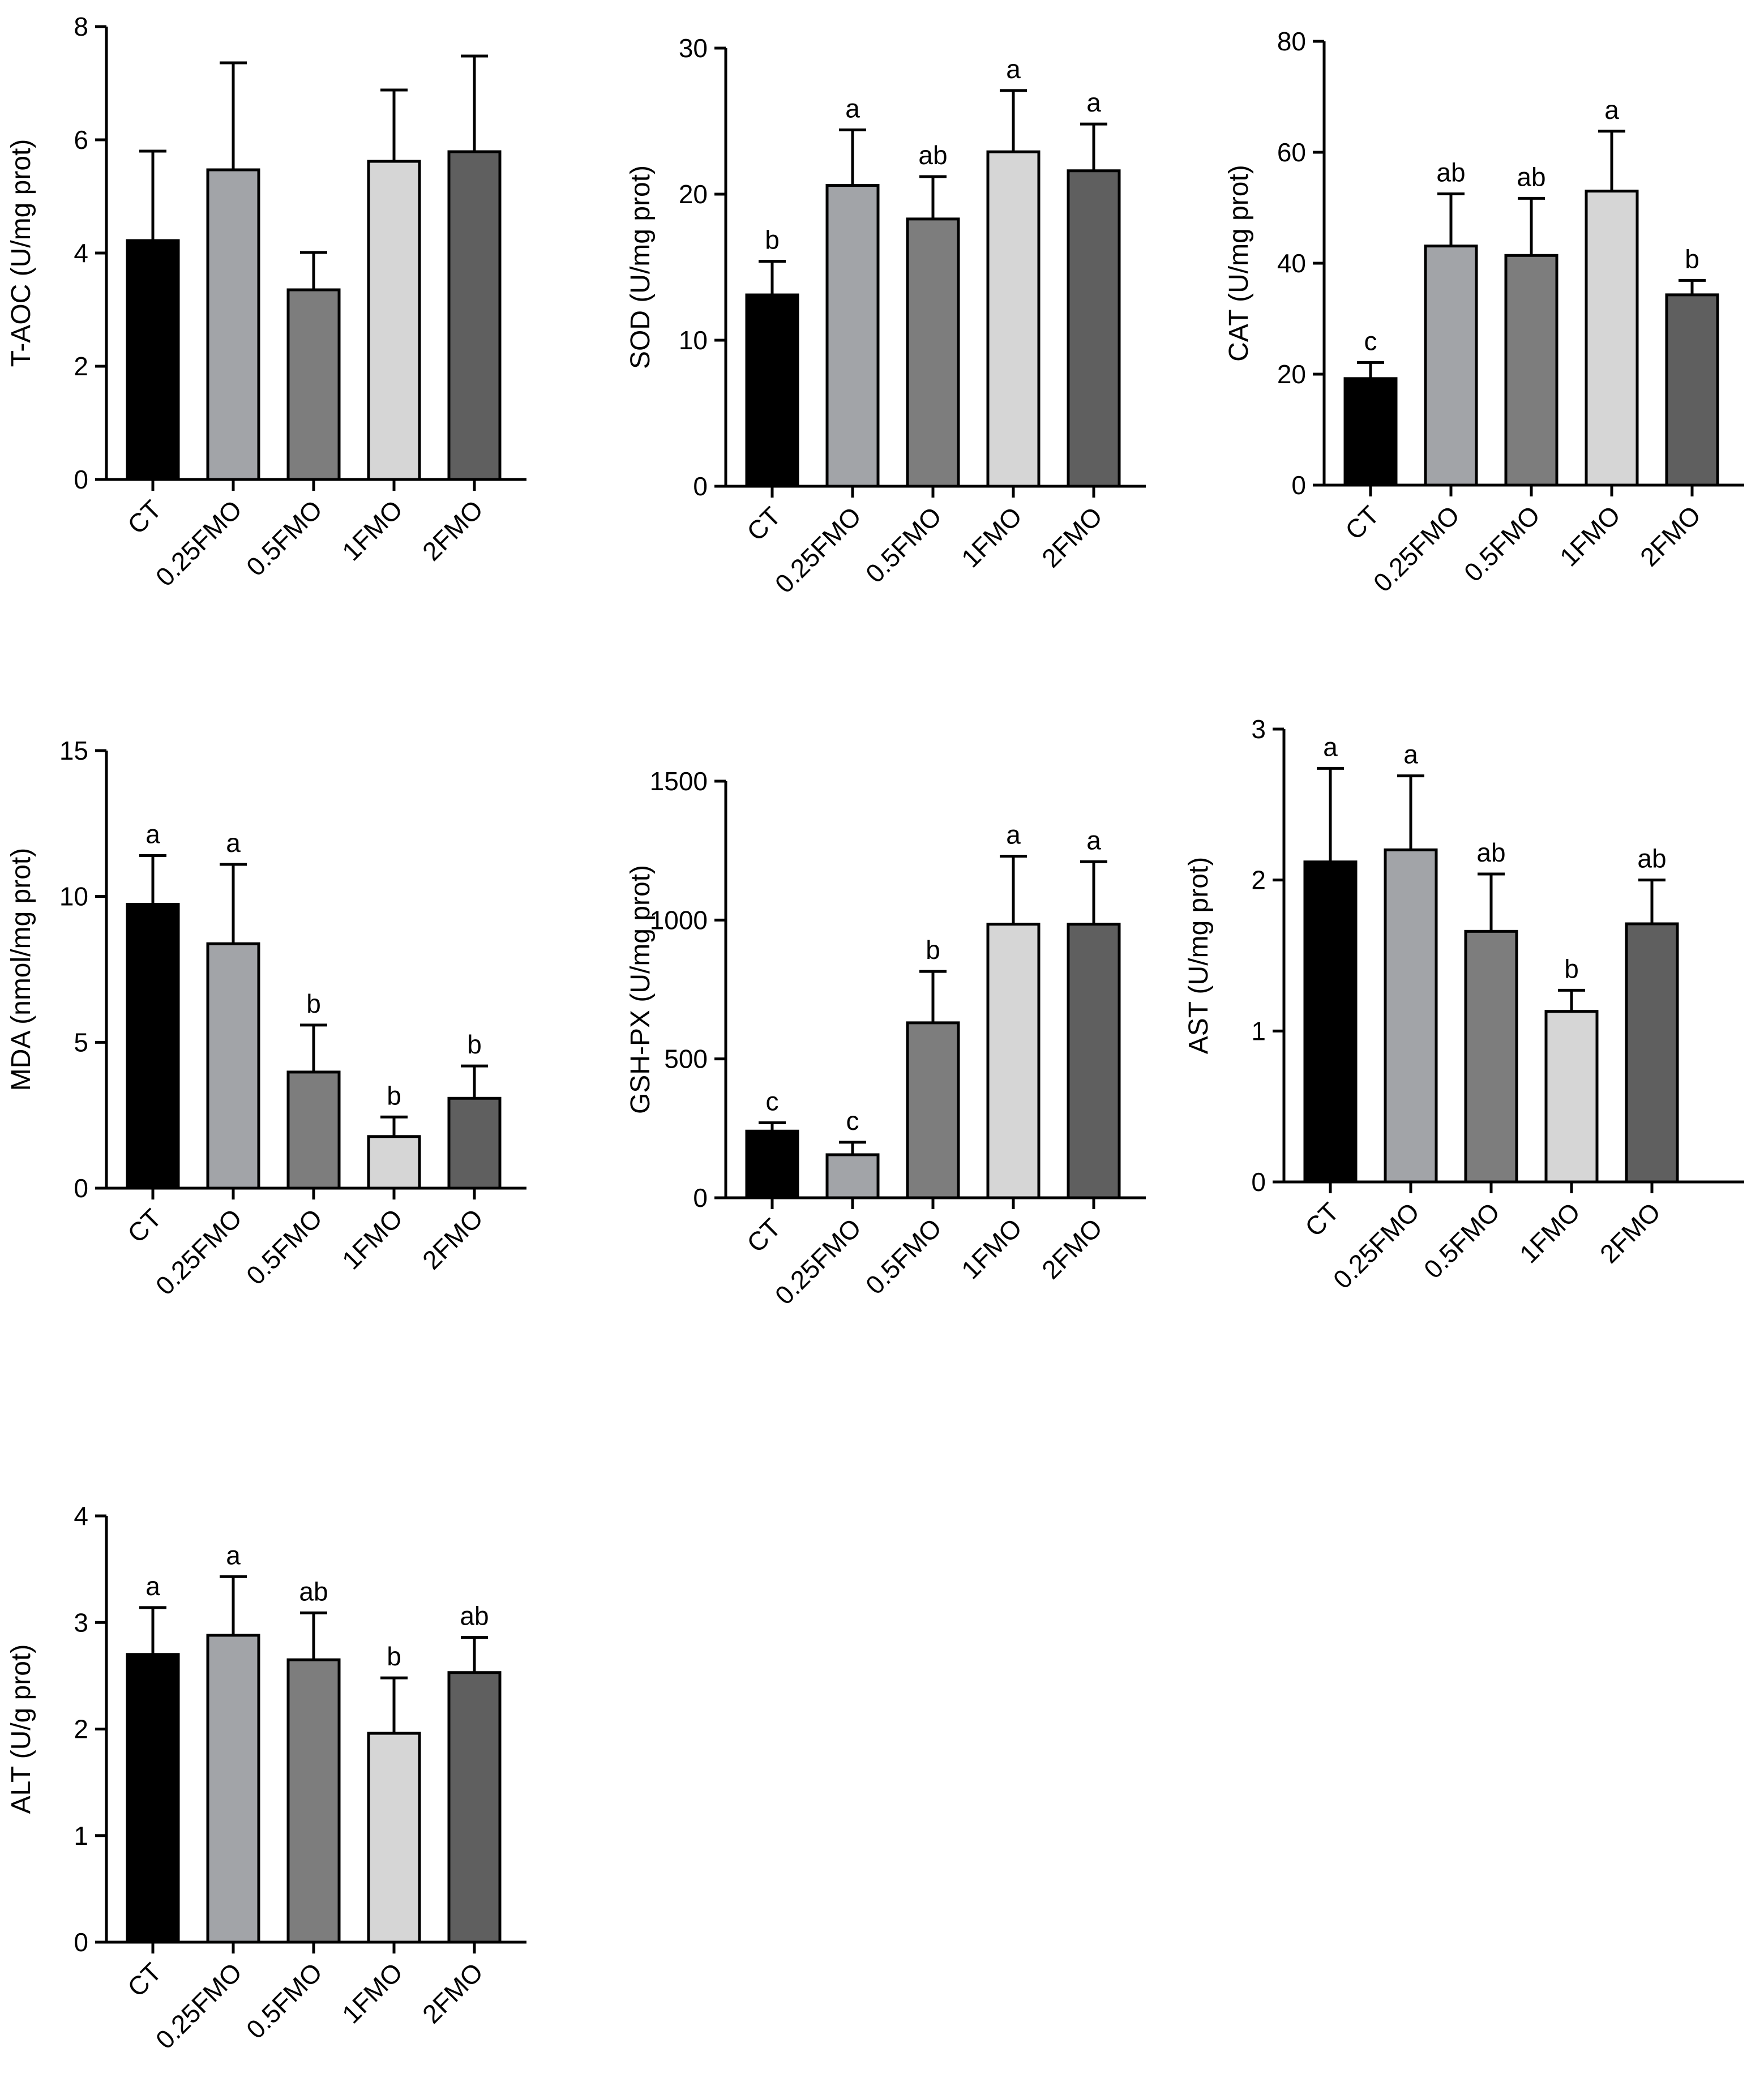 The height and width of the screenshot is (2095, 1764). I want to click on y-tick-label: 500, so click(686, 1059).